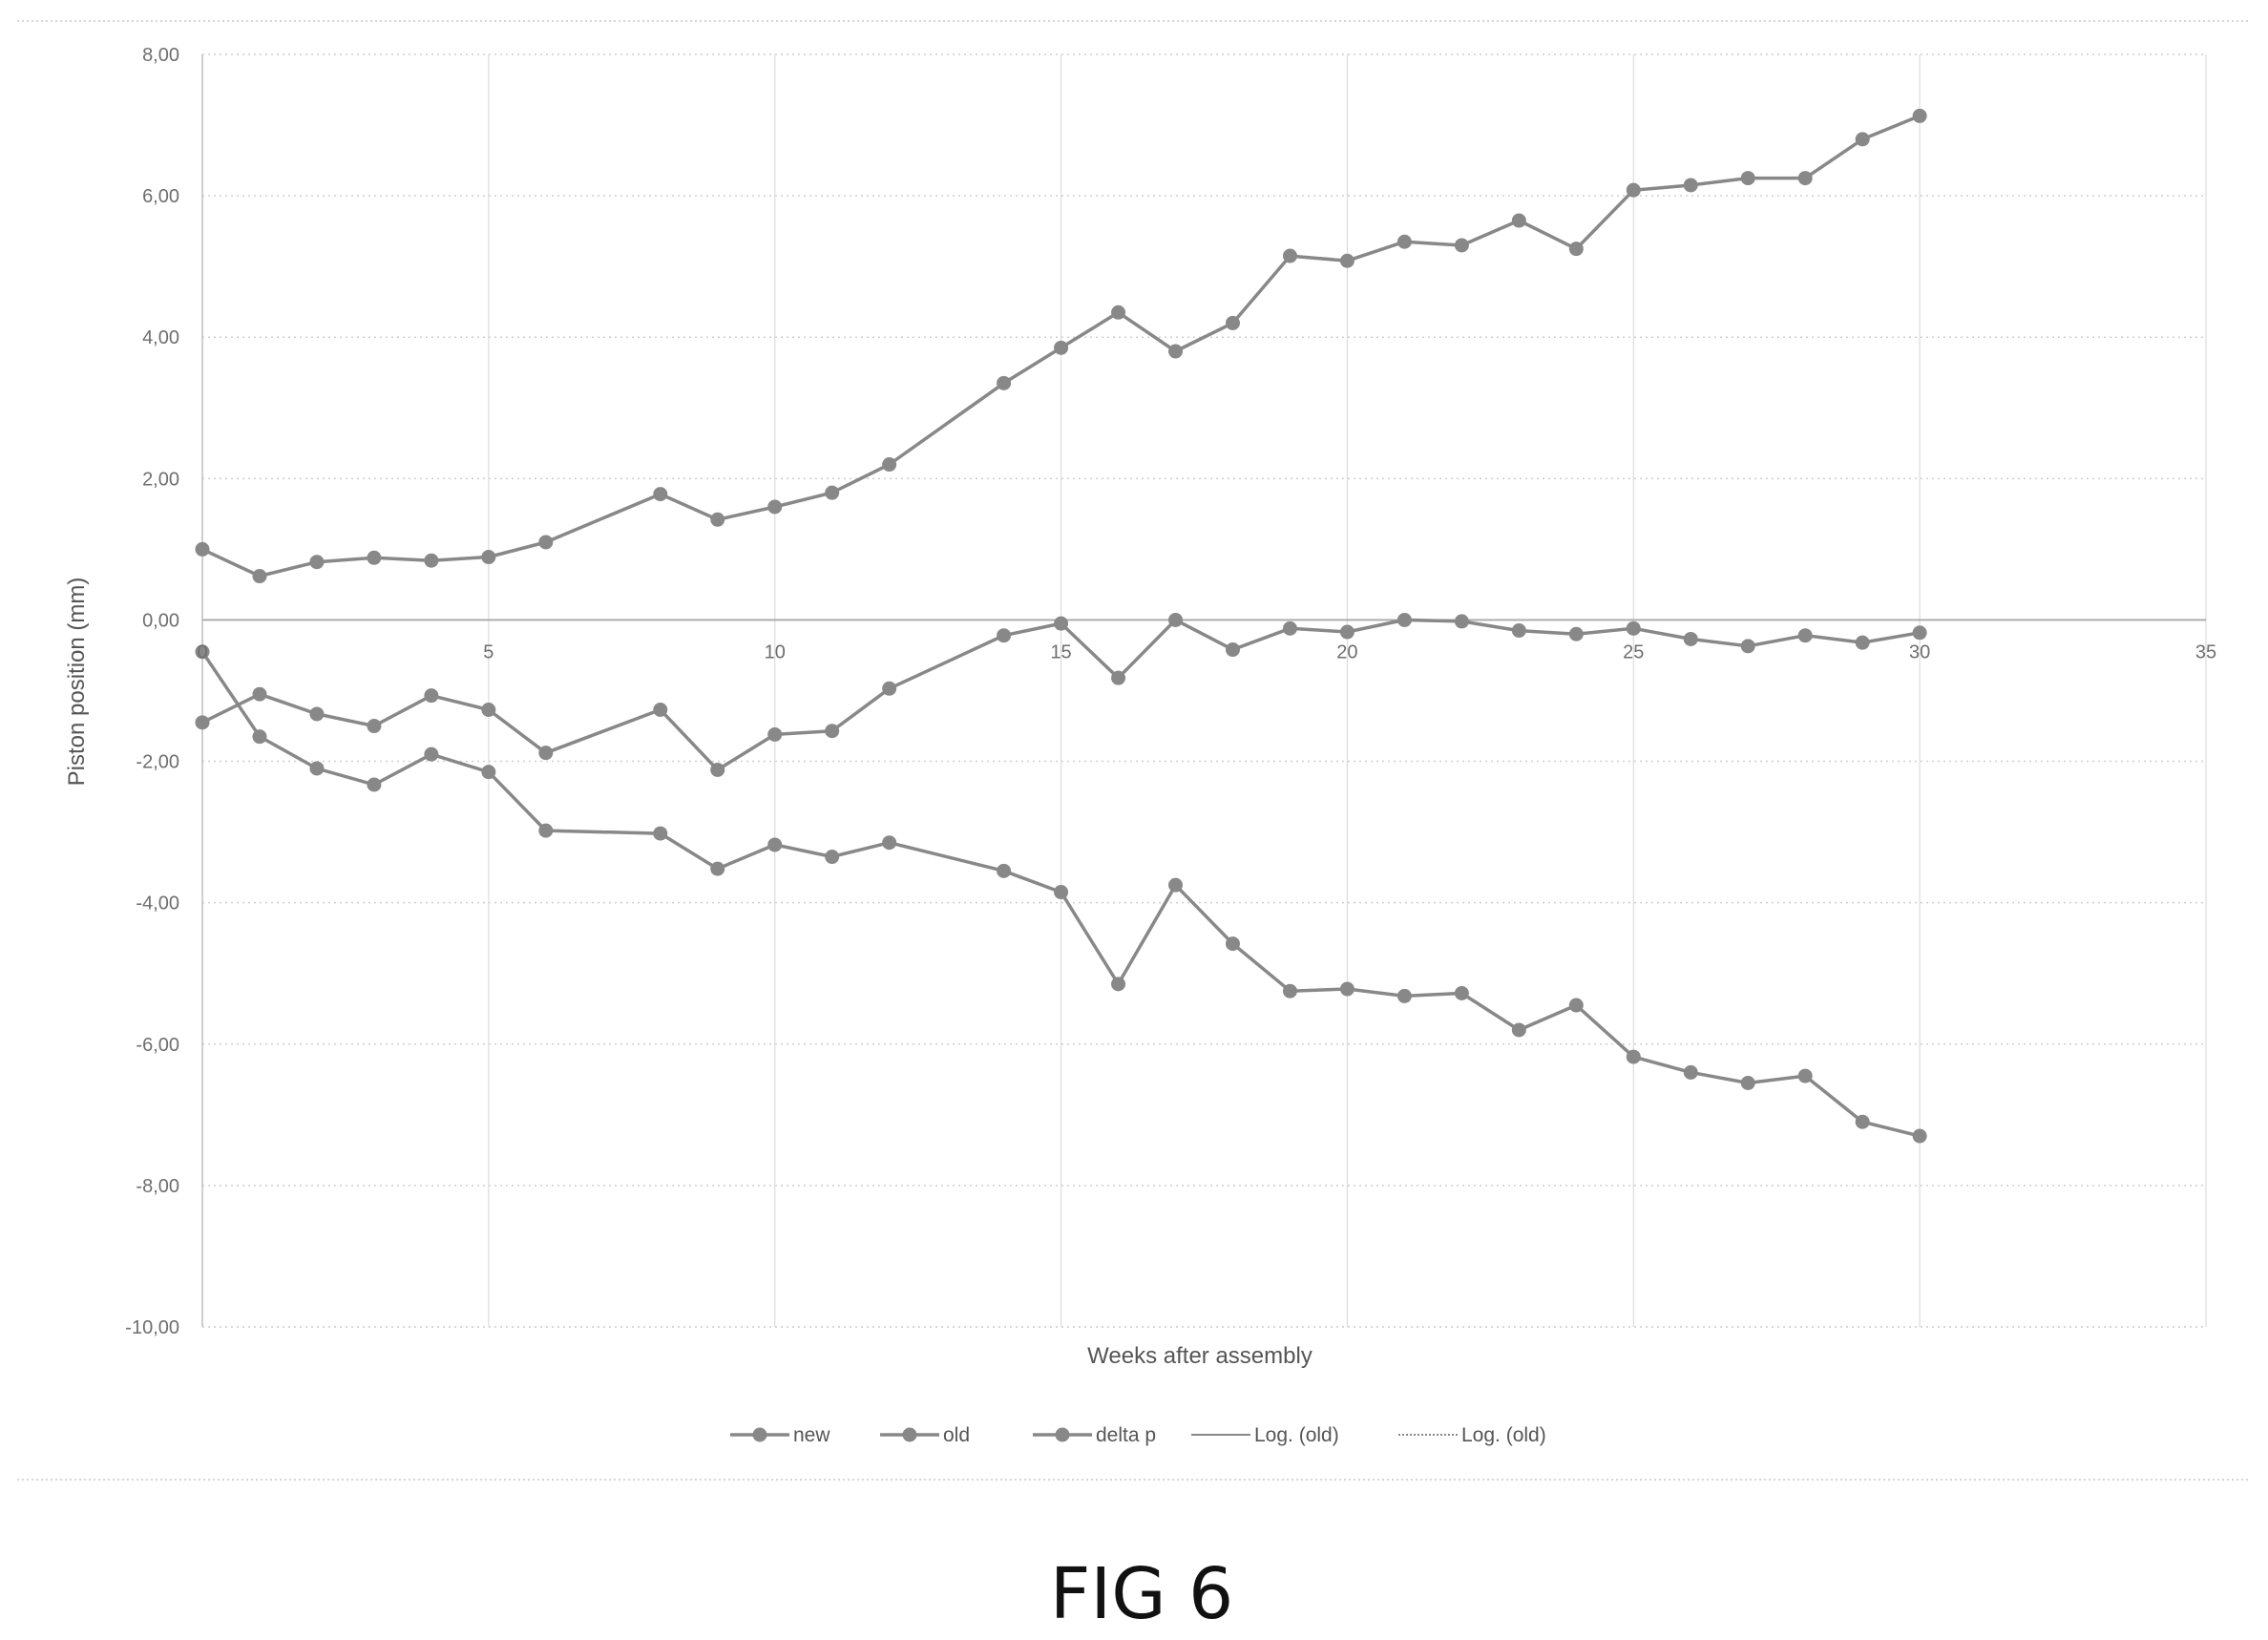 The width and height of the screenshot is (2268, 1640). What do you see at coordinates (812, 1435) in the screenshot?
I see `legend-label: new` at bounding box center [812, 1435].